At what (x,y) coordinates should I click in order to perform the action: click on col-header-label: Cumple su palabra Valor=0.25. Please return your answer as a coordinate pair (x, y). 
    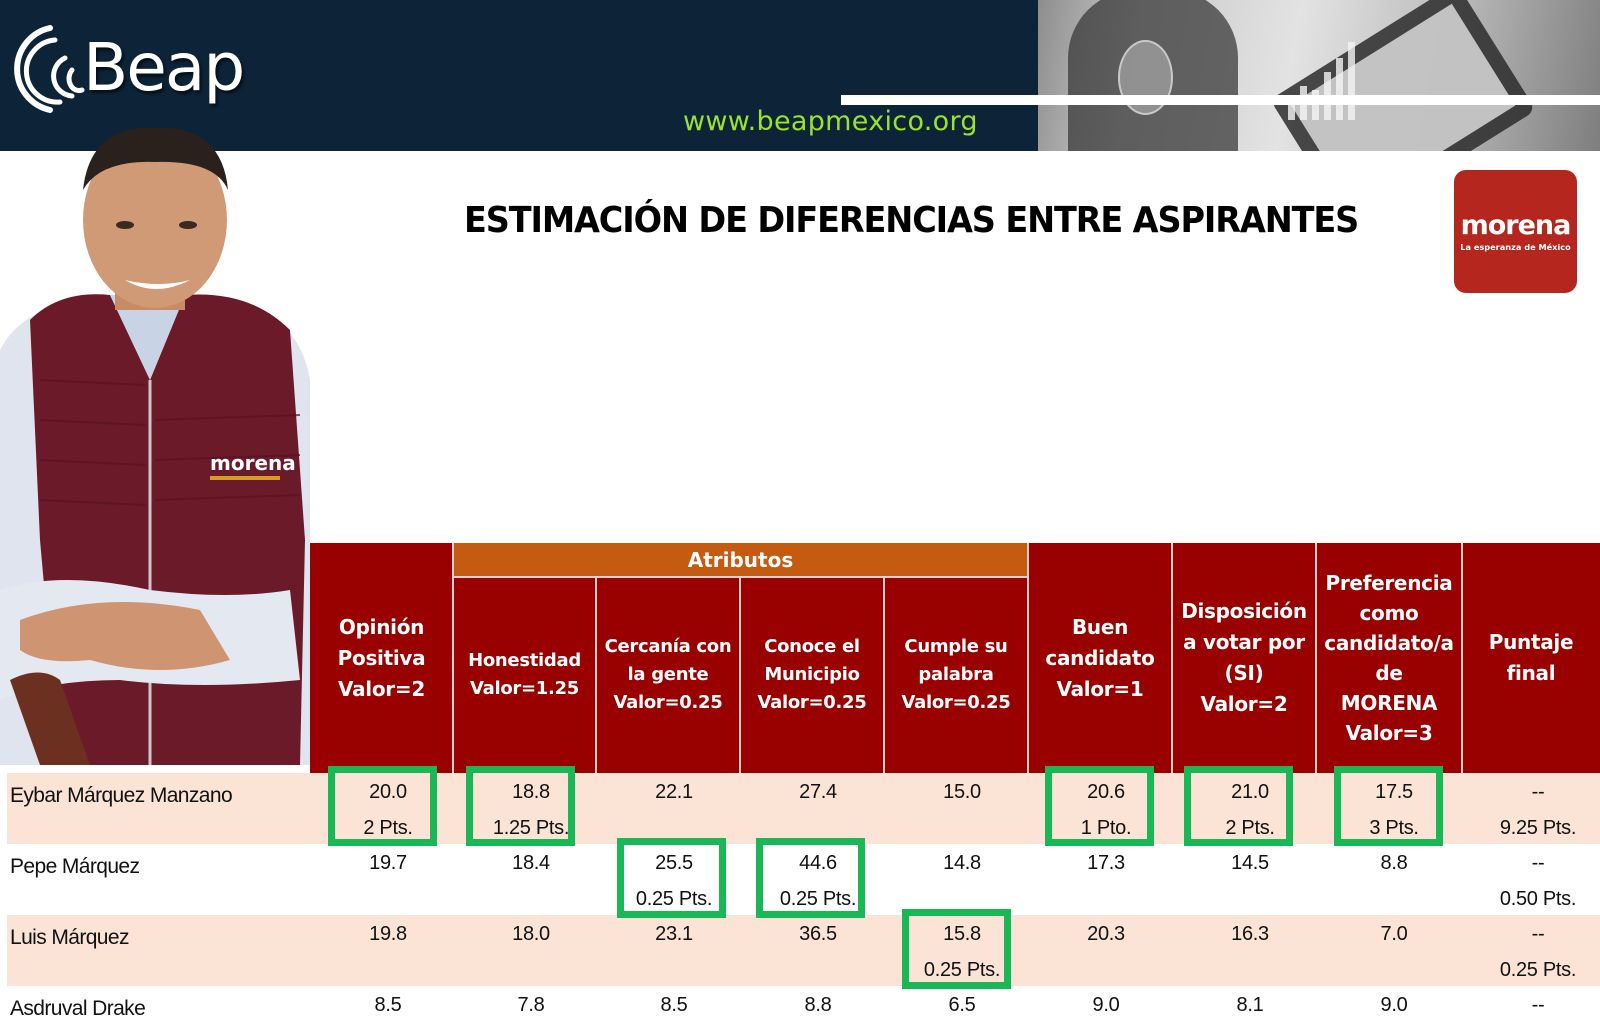
    Looking at the image, I should click on (956, 674).